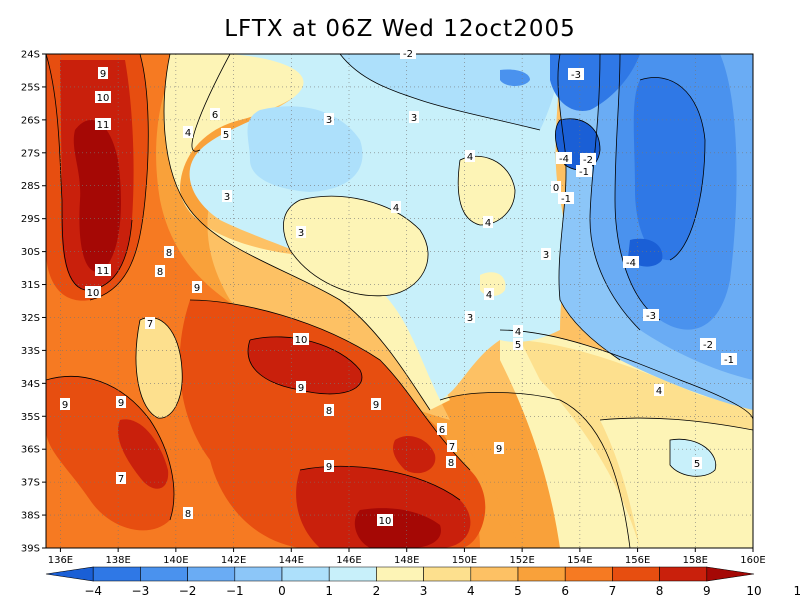 The width and height of the screenshot is (800, 600). I want to click on contour-label-neg2-b: -2, so click(708, 344).